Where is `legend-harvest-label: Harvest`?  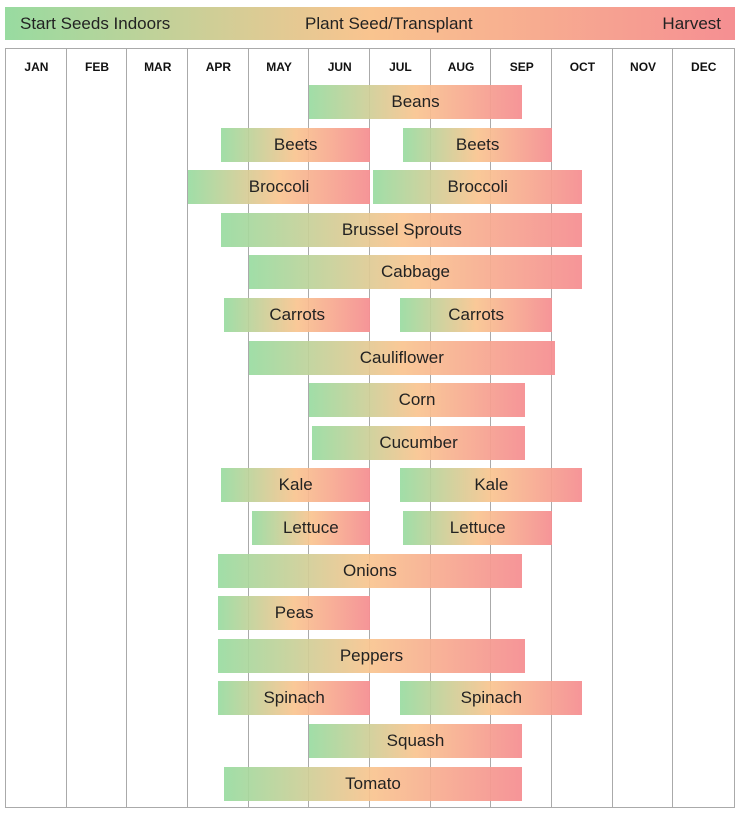
legend-harvest-label: Harvest is located at coordinates (691, 23).